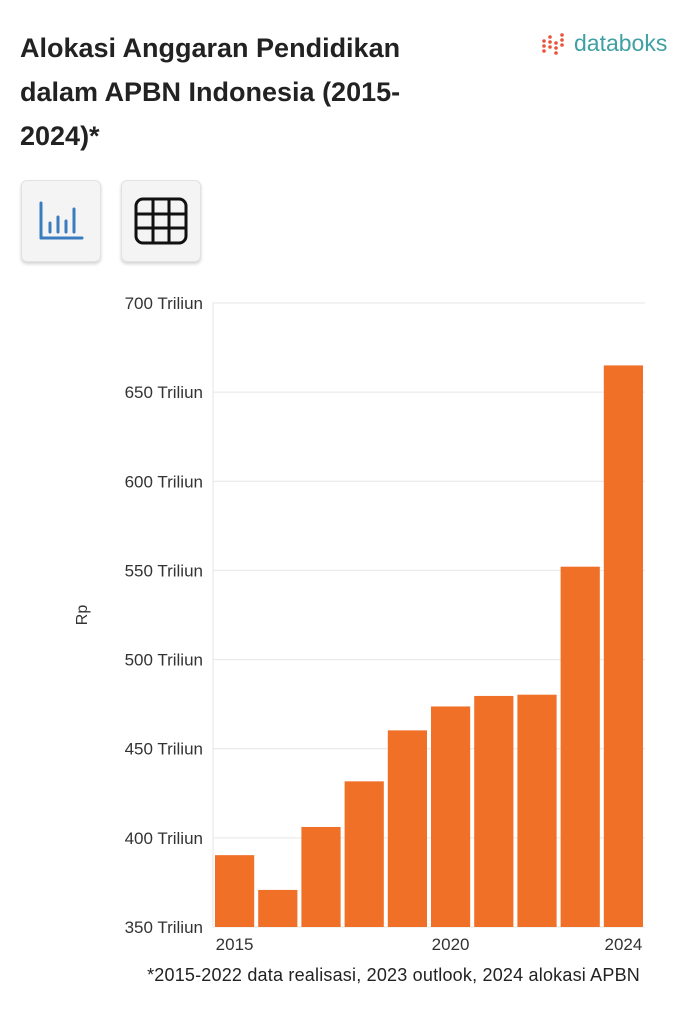  Describe the element at coordinates (407, 828) in the screenshot. I see `bar-2019` at that location.